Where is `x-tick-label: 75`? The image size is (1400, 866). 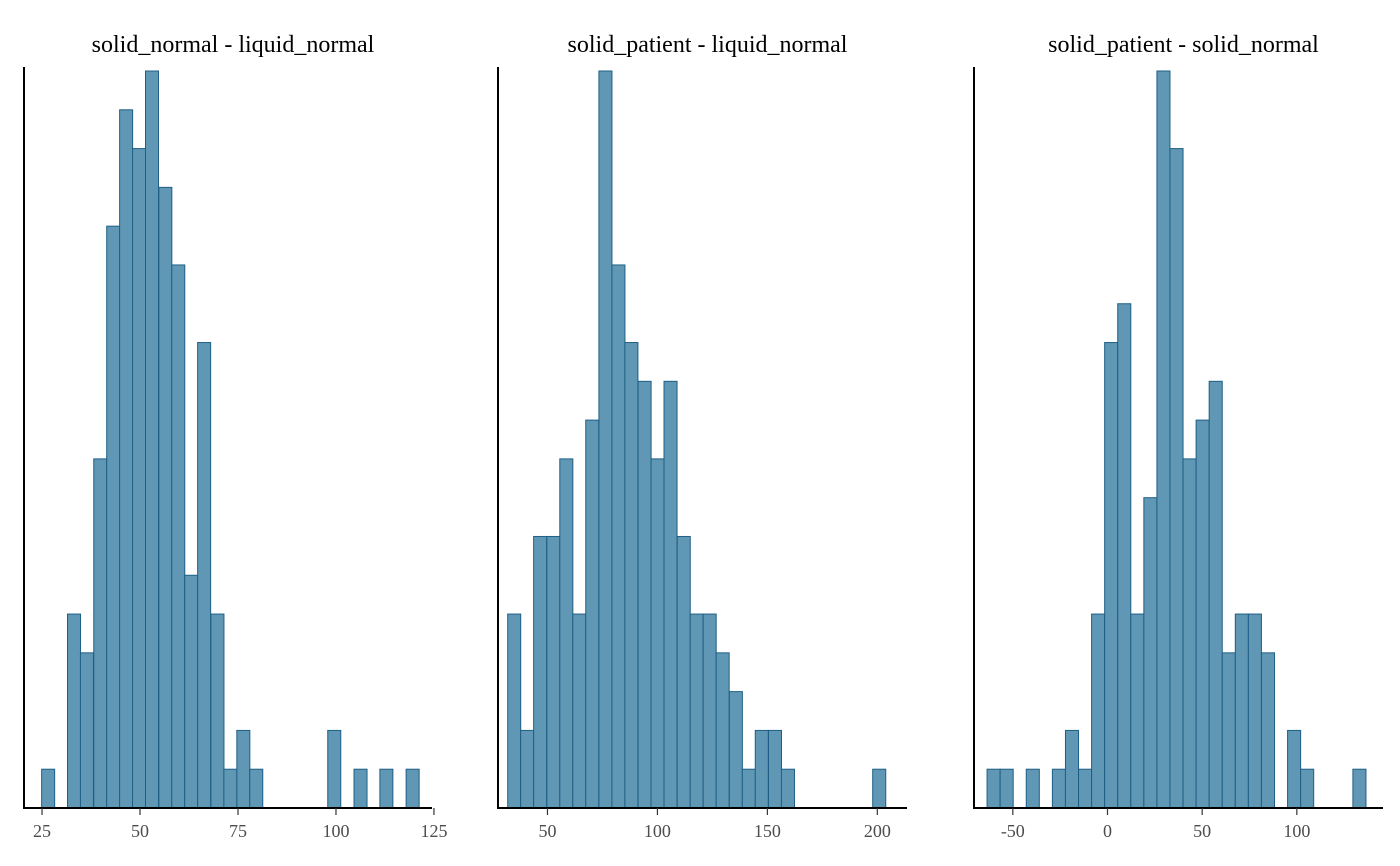 x-tick-label: 75 is located at coordinates (238, 831).